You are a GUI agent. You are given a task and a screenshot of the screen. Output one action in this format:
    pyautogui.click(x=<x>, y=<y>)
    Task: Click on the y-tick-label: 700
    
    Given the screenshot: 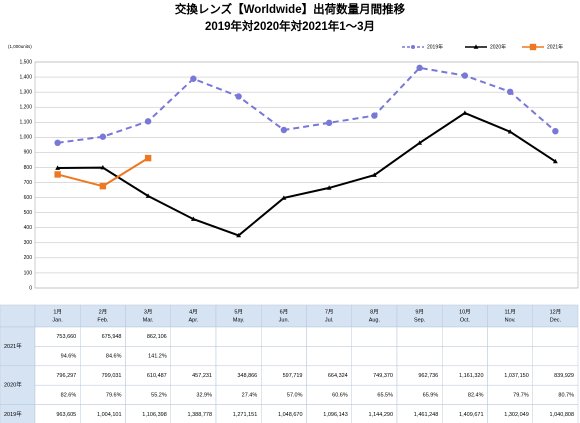 What is the action you would take?
    pyautogui.click(x=28, y=183)
    